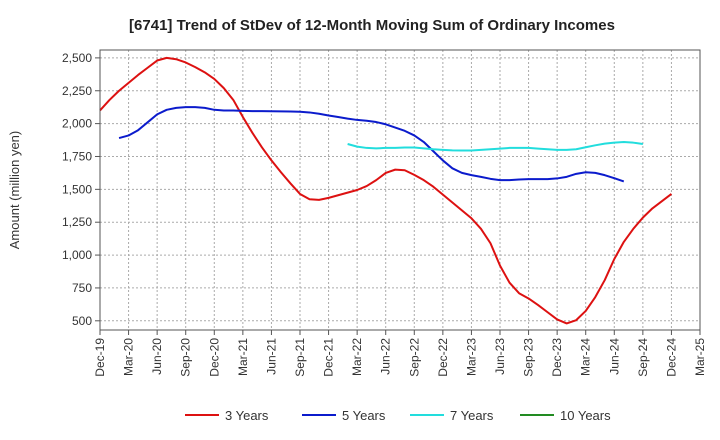 This screenshot has width=720, height=440. Describe the element at coordinates (77, 189) in the screenshot. I see `y-tick-label: 1,500` at that location.